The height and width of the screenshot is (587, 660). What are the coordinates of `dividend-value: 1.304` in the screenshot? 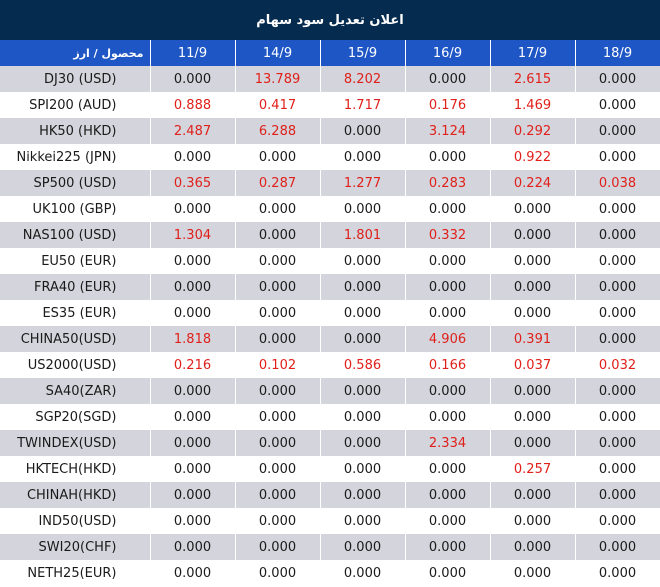 It's located at (193, 235).